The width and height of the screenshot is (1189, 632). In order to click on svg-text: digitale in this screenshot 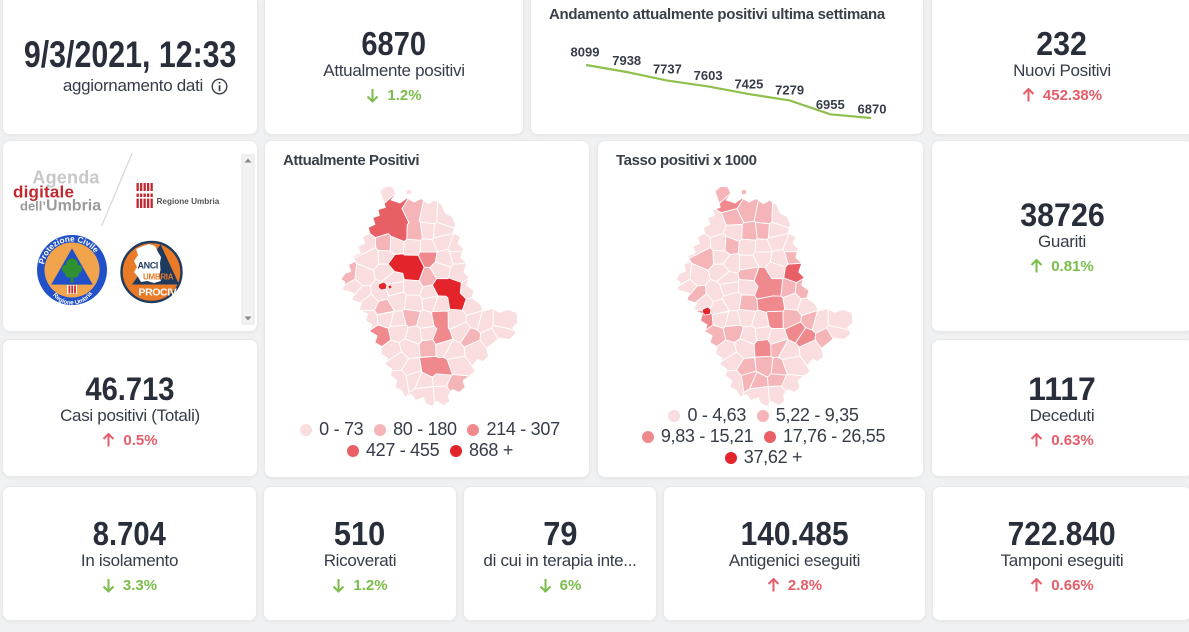, I will do `click(43, 192)`.